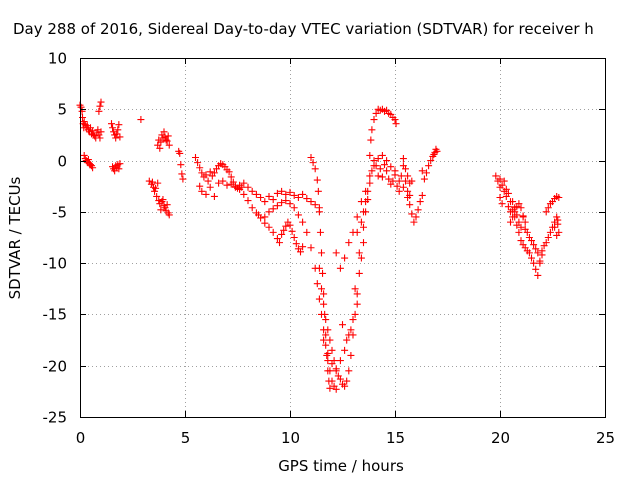 Image resolution: width=640 pixels, height=480 pixels. I want to click on x-tick-label: 0, so click(81, 438).